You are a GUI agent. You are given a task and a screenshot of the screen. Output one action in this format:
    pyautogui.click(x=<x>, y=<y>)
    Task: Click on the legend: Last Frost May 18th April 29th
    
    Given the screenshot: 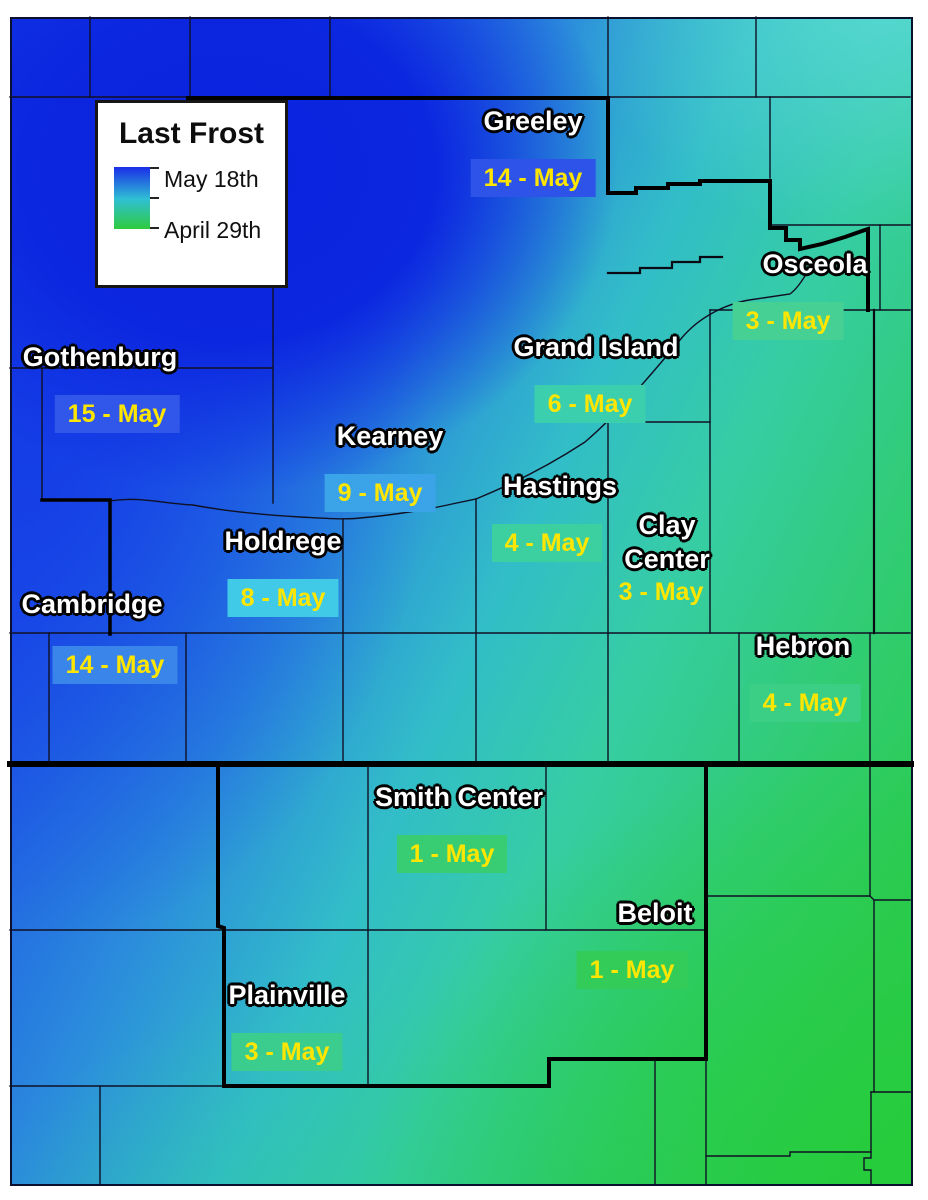 What is the action you would take?
    pyautogui.click(x=191, y=194)
    